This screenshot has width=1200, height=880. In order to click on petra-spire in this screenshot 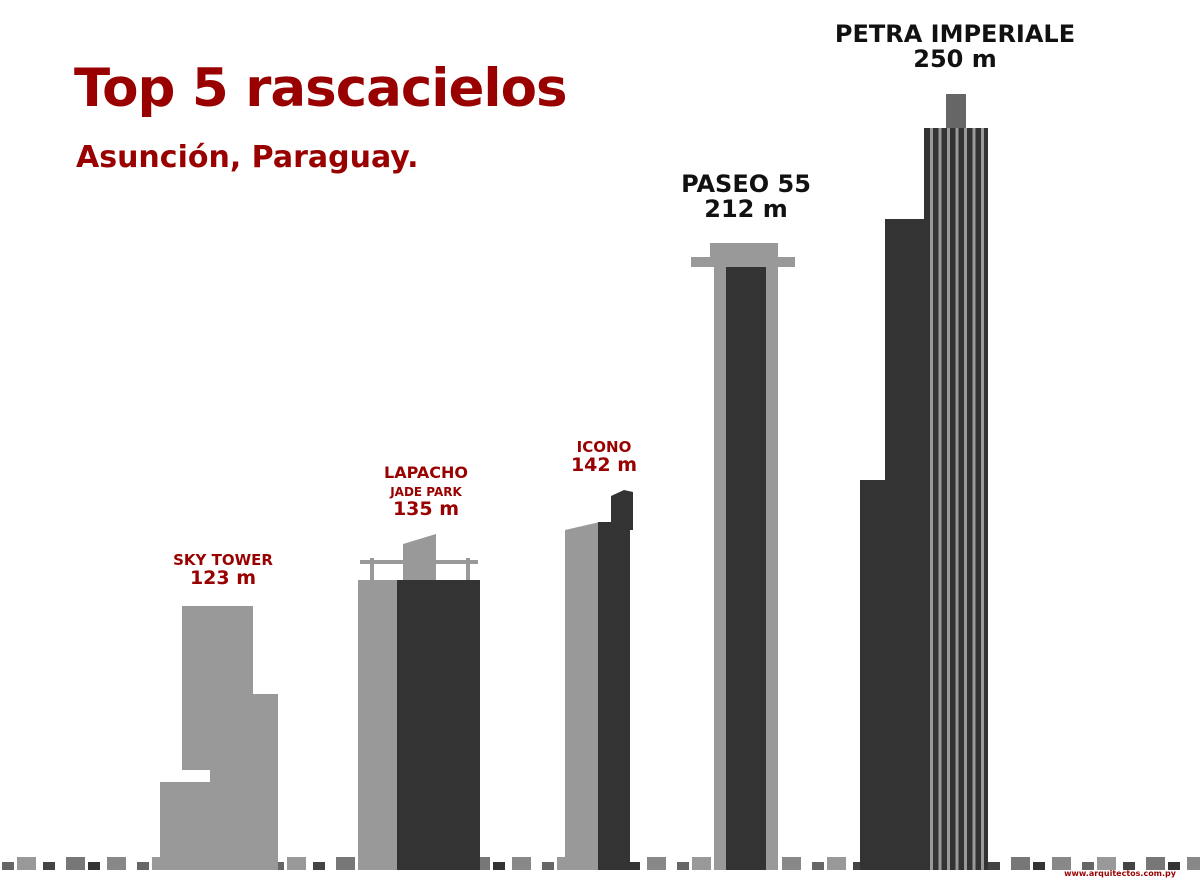, I will do `click(956, 112)`.